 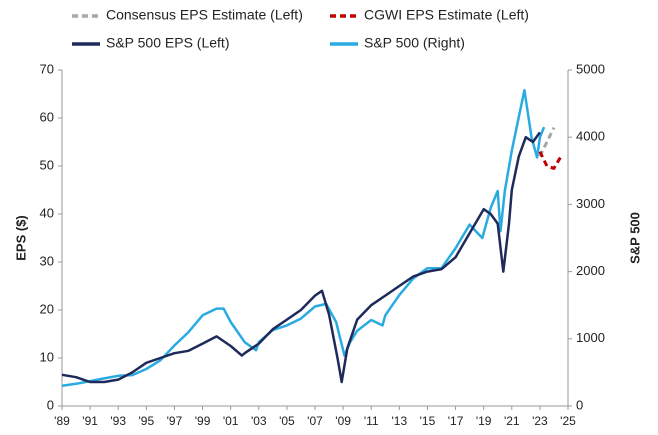 I want to click on x-tick-label: '25, so click(x=568, y=421).